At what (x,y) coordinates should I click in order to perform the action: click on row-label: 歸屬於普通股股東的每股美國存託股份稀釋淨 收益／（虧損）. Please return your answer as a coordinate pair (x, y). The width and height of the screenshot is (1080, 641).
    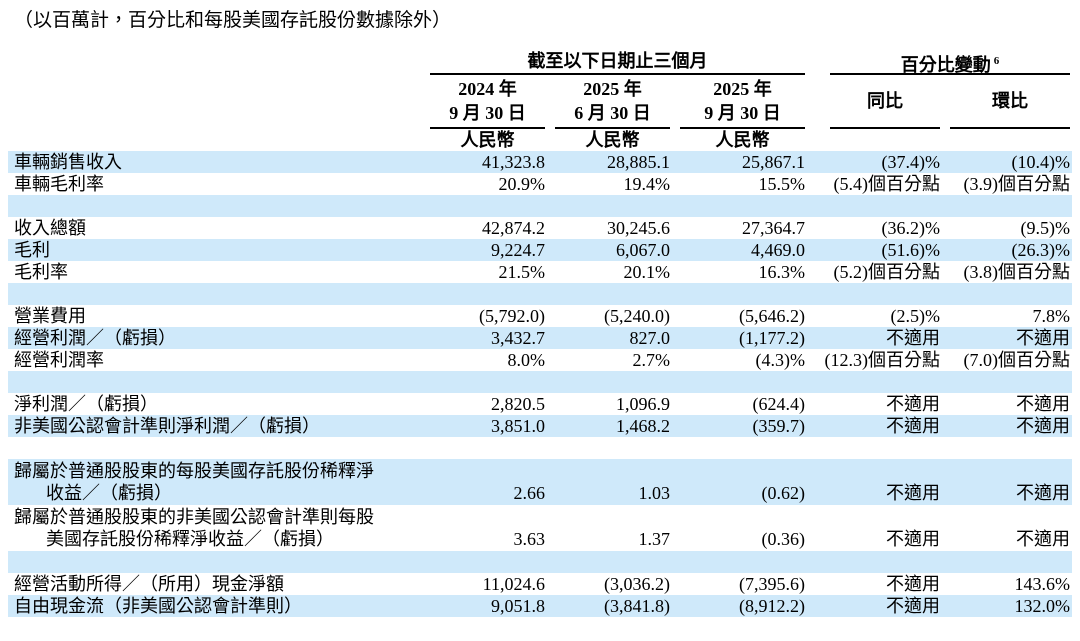
    Looking at the image, I should click on (219, 482).